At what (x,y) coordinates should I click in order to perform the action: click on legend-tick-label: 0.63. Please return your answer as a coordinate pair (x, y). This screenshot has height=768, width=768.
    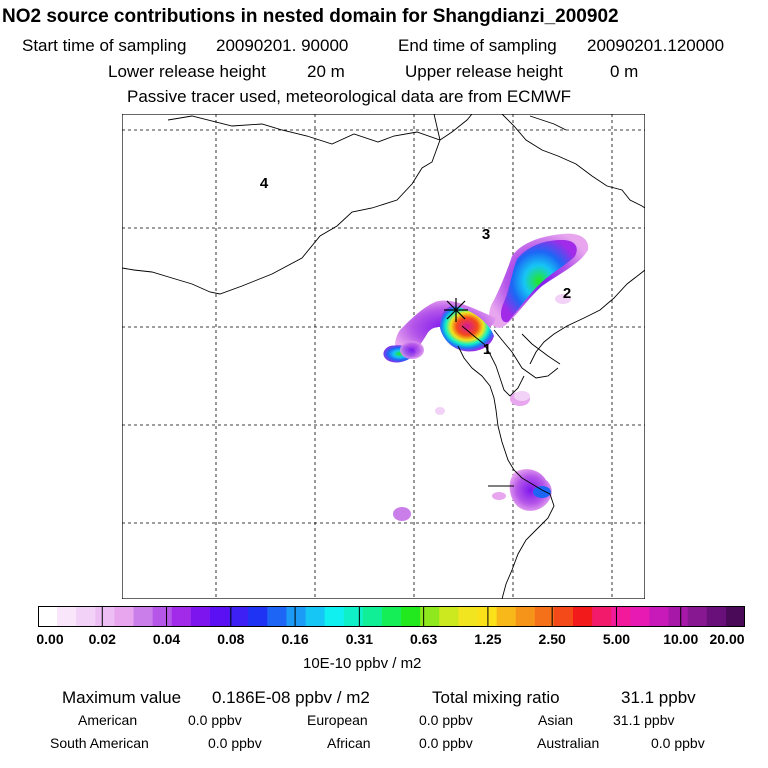
    Looking at the image, I should click on (424, 639).